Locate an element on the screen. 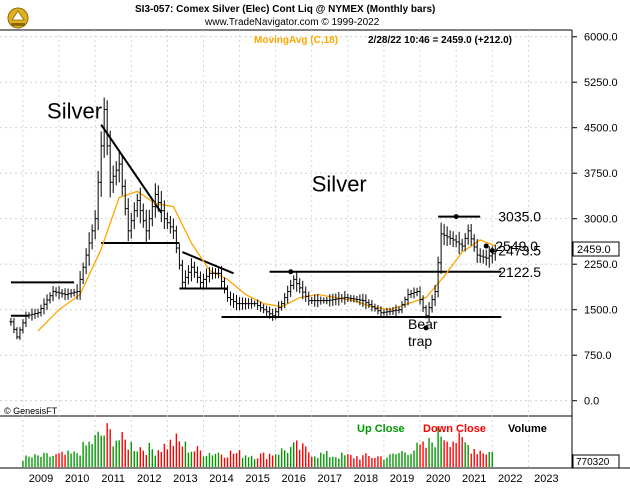 The image size is (630, 488). x-tick-label: 2014 is located at coordinates (221, 479).